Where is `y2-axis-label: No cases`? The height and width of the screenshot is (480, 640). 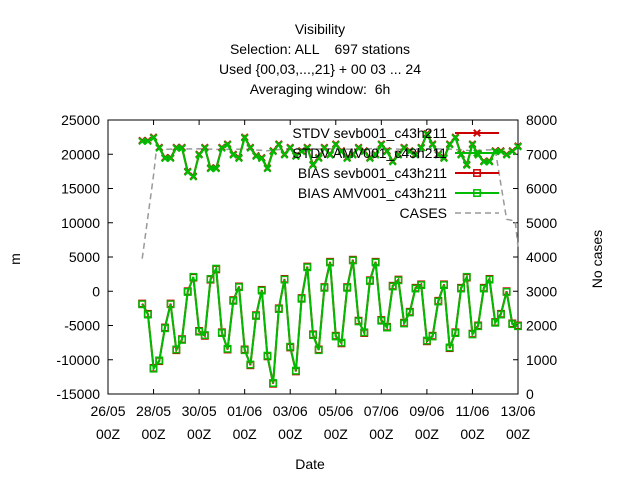 y2-axis-label: No cases is located at coordinates (597, 259).